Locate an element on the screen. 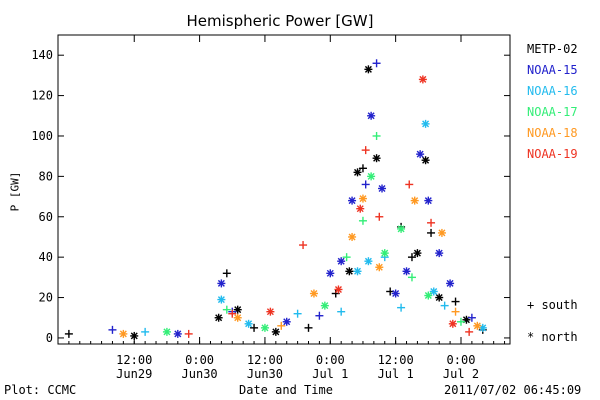 The width and height of the screenshot is (600, 400). x-tick-label-date: Jul 2 is located at coordinates (461, 374).